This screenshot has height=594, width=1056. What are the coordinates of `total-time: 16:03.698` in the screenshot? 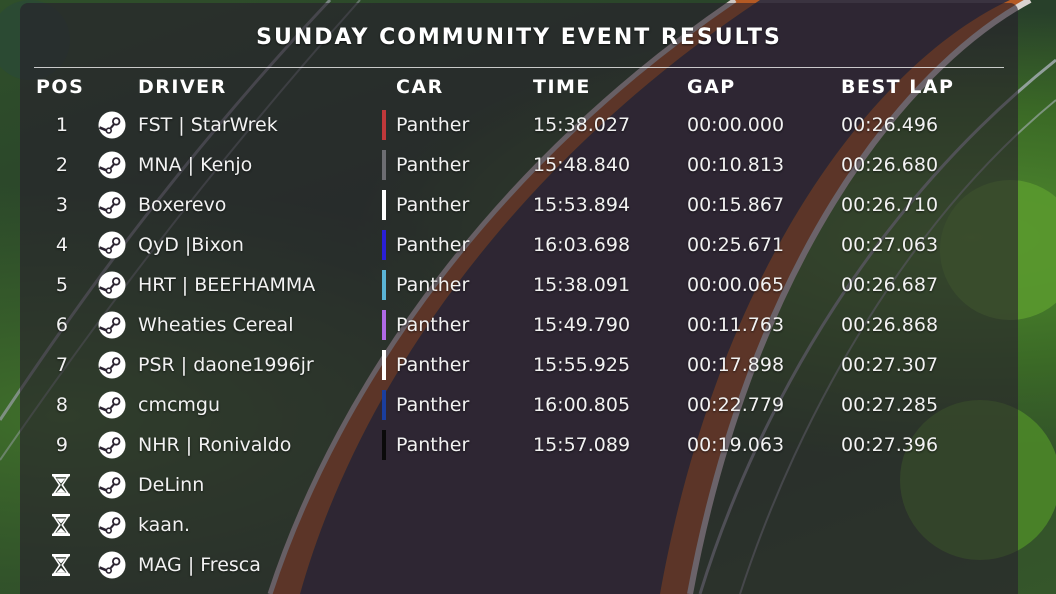 It's located at (582, 245).